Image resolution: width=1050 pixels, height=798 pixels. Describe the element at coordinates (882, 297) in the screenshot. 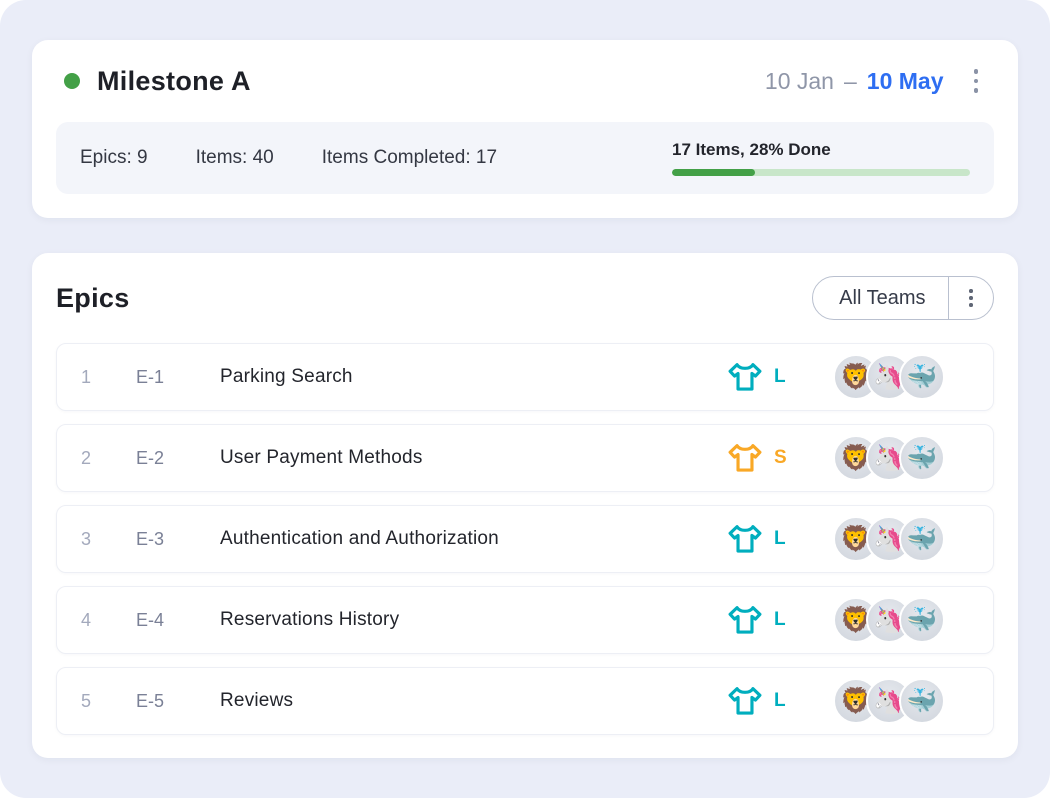

I see `all-teams-label: All Teams` at that location.